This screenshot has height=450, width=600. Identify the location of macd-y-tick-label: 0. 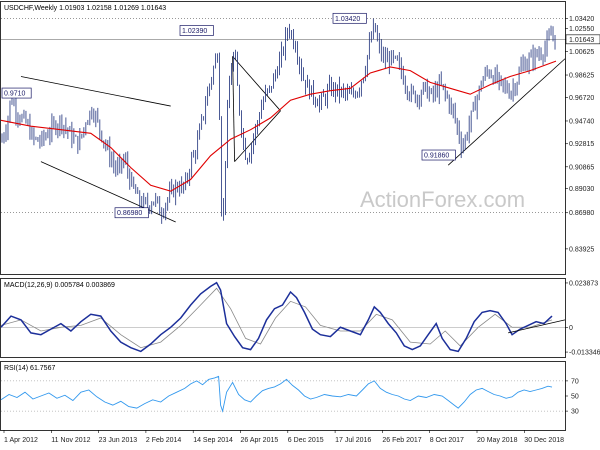
(571, 328).